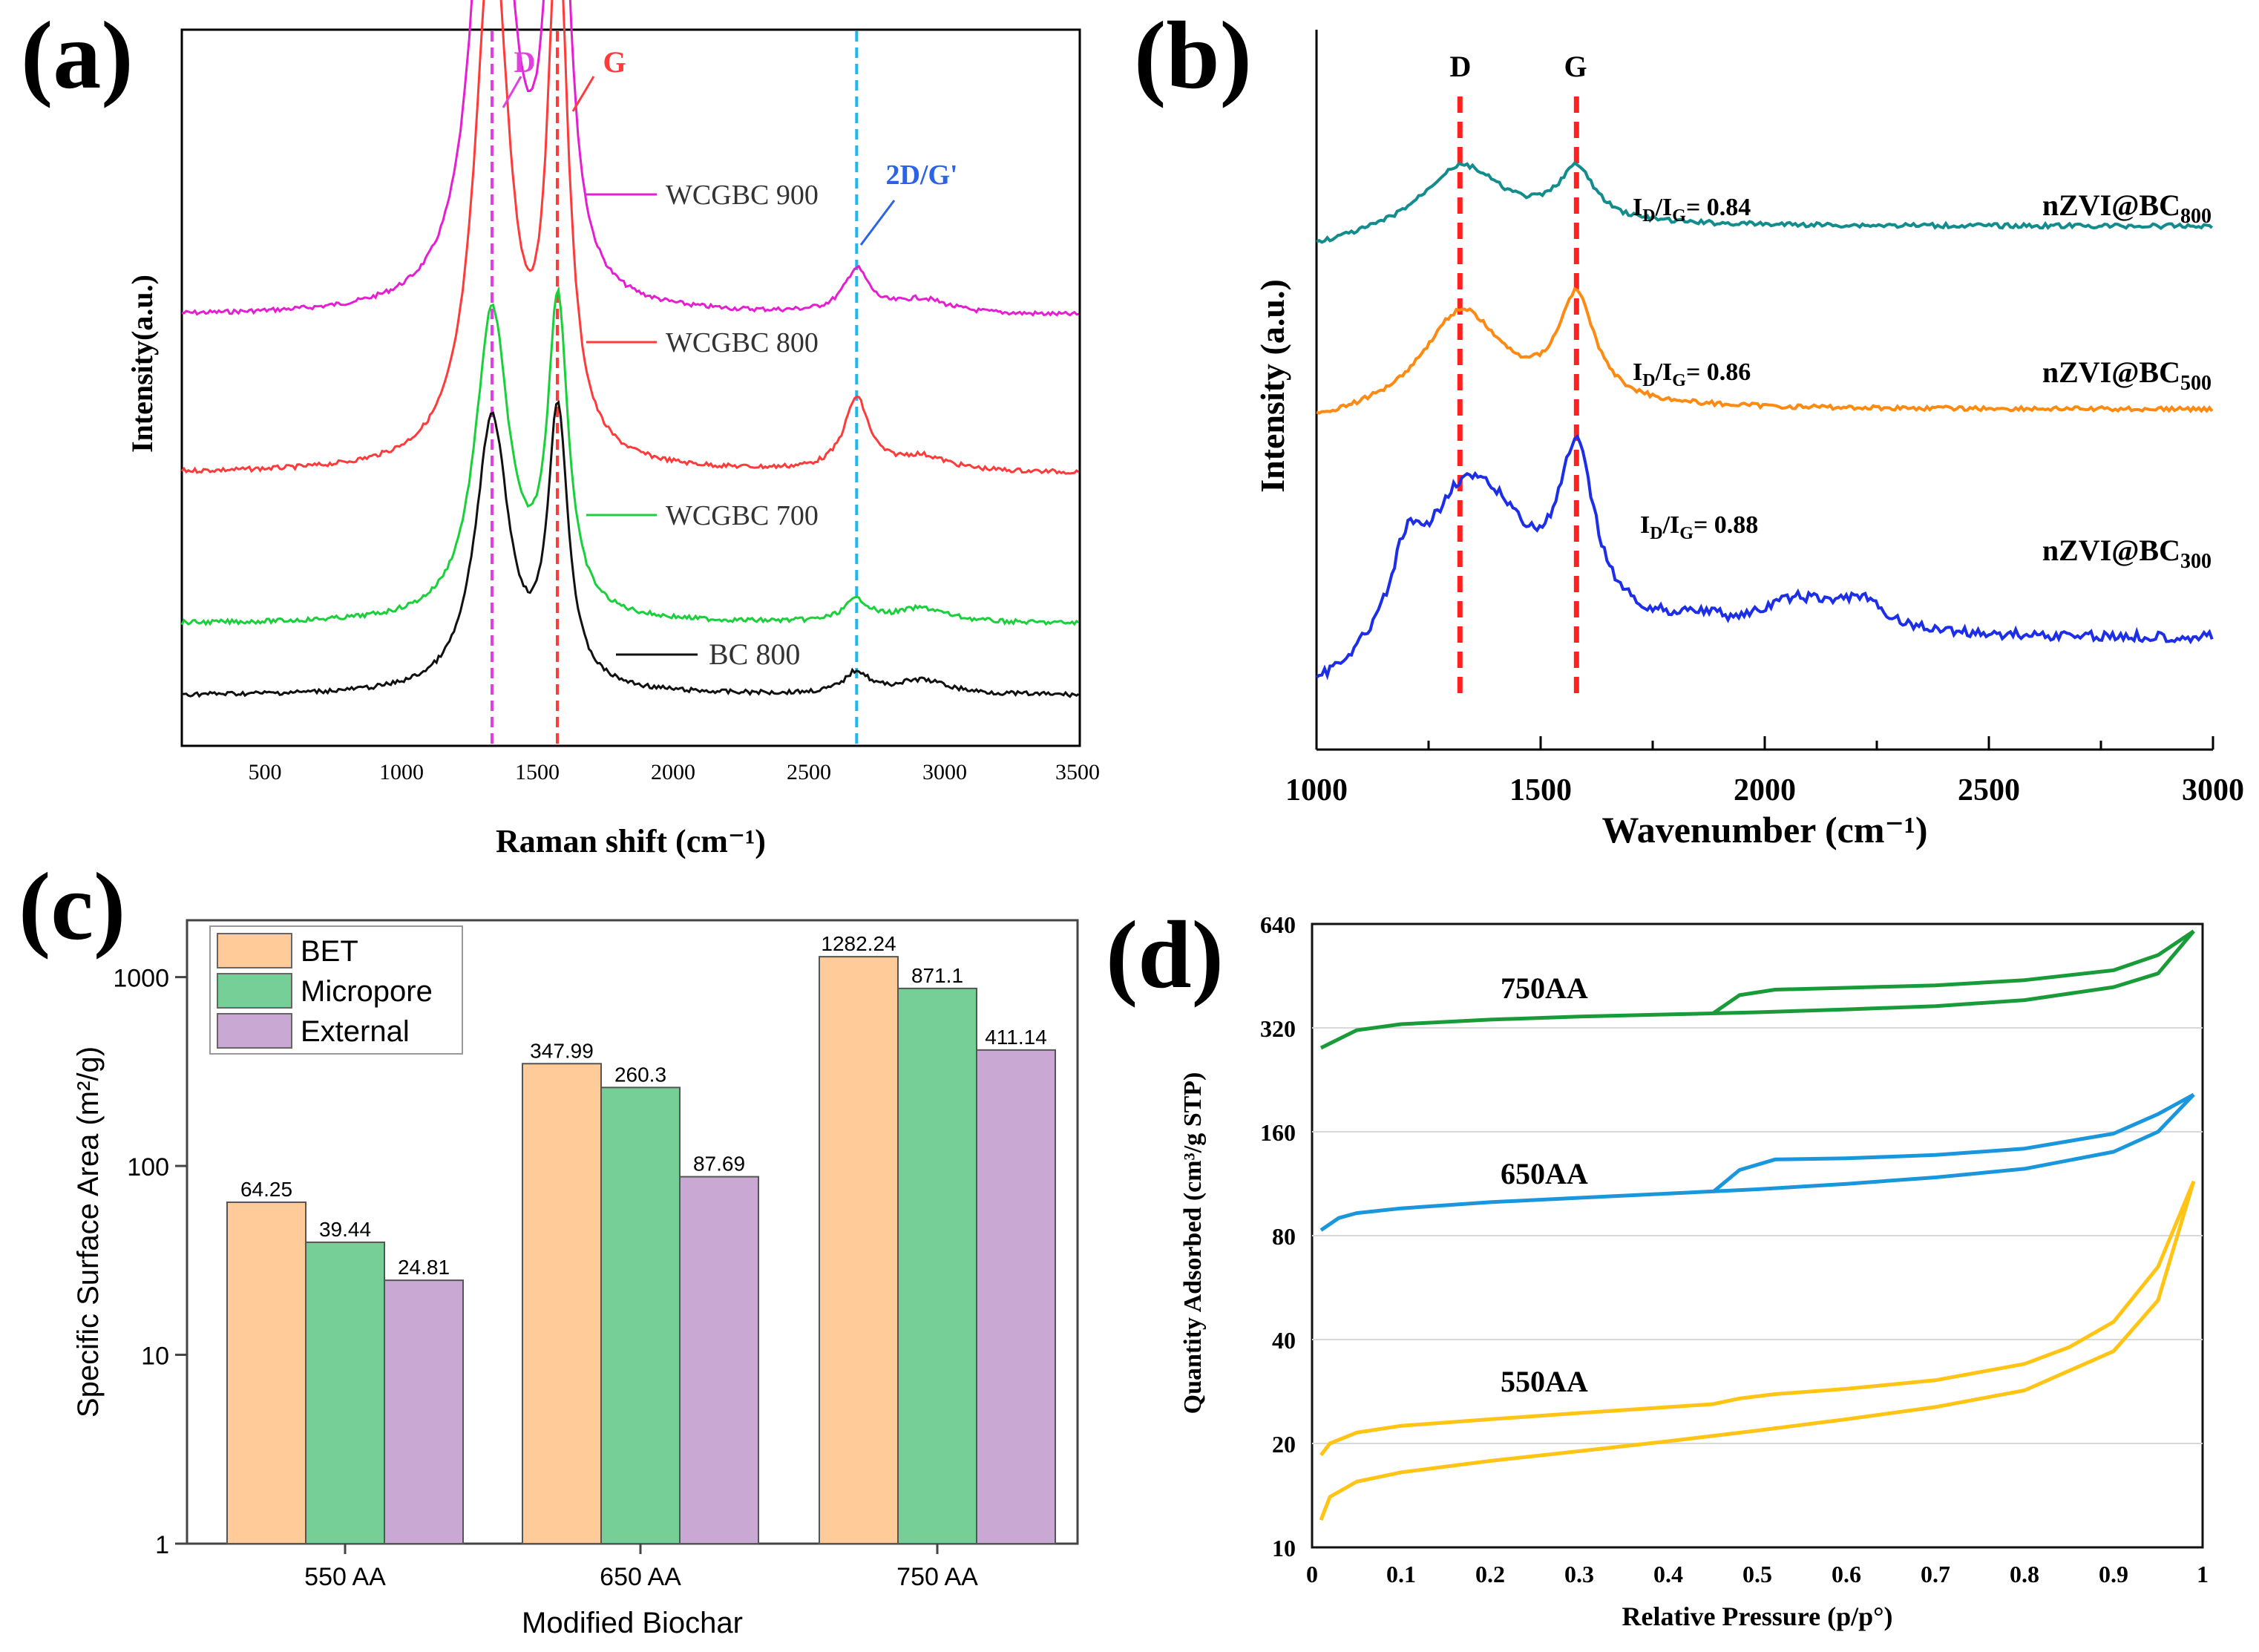  What do you see at coordinates (2127, 553) in the screenshot?
I see `panel-b-series-label: nZVI@BC300` at bounding box center [2127, 553].